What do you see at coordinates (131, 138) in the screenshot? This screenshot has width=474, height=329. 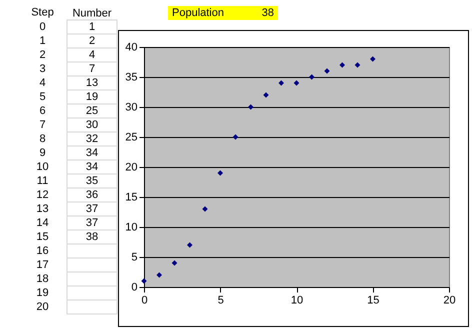 I see `y-tick-label: 25` at bounding box center [131, 138].